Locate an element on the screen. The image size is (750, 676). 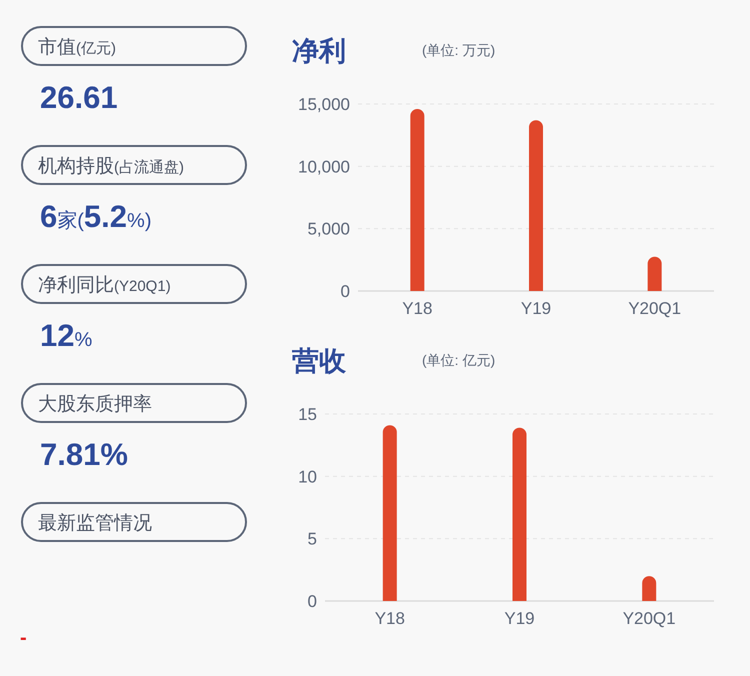
text: 6家(5.2%) is located at coordinates (96, 216).